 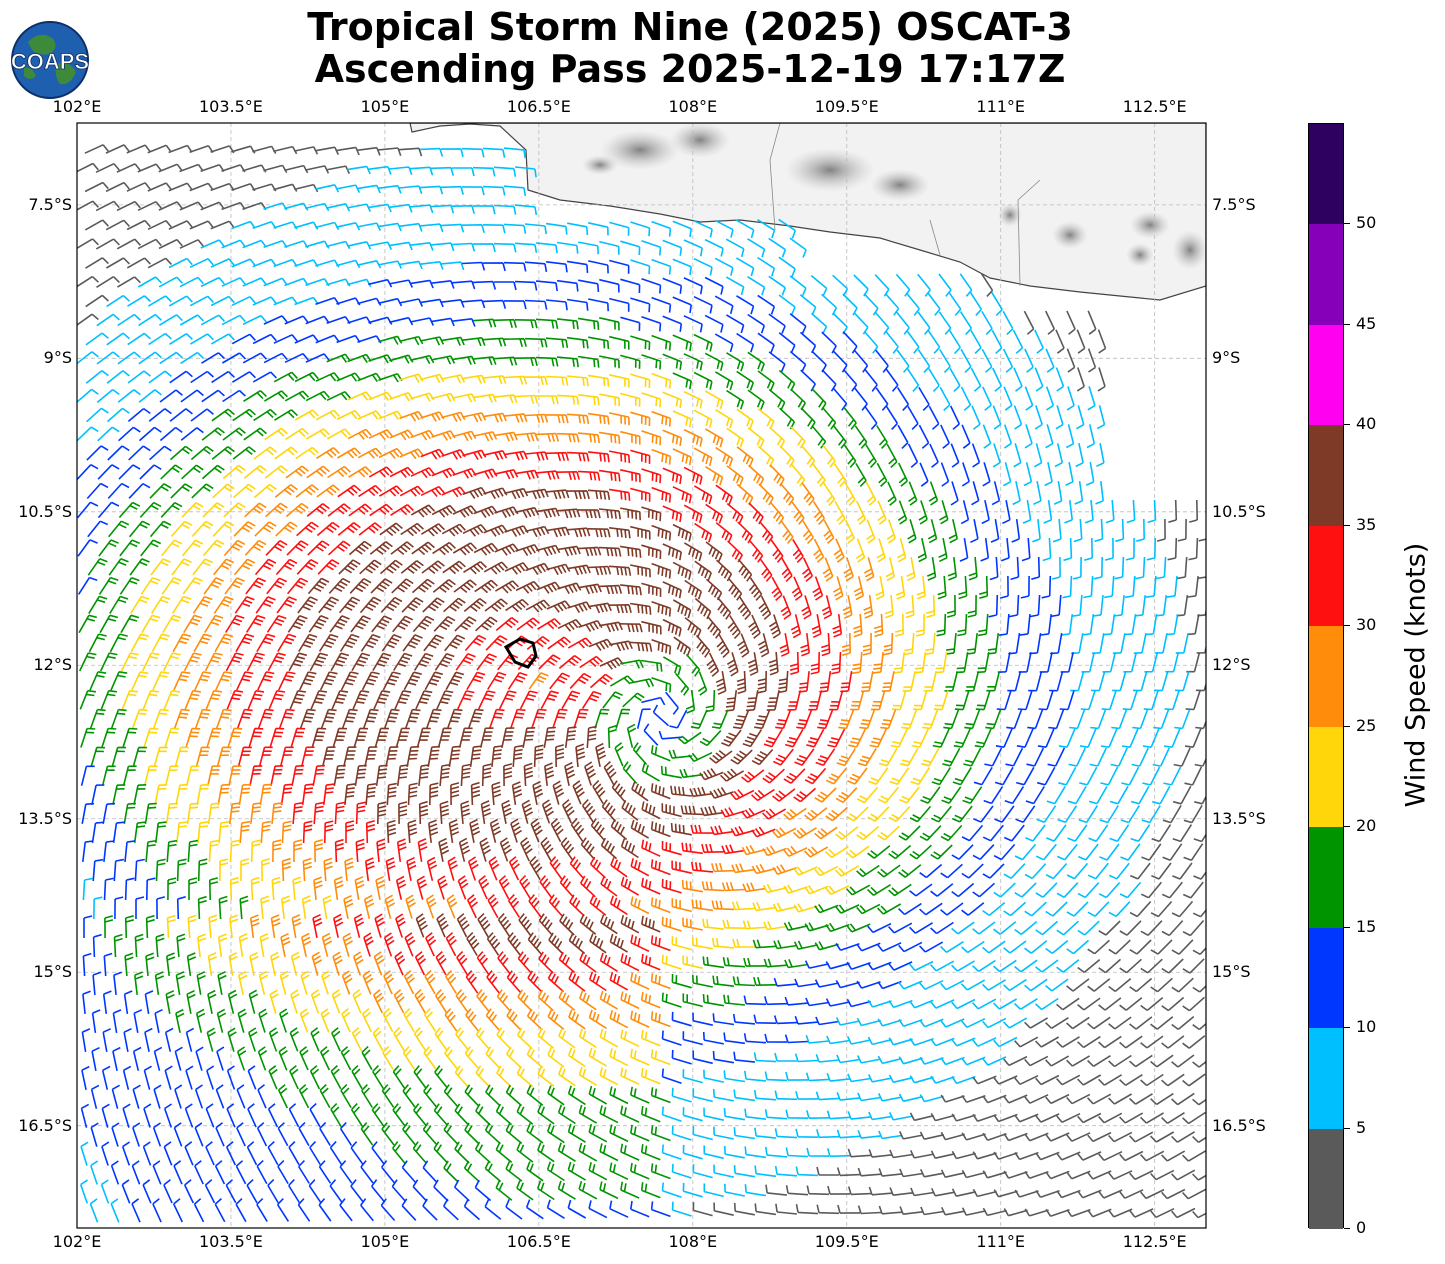 I want to click on colorbar-tick-mark, so click(x=1347, y=425).